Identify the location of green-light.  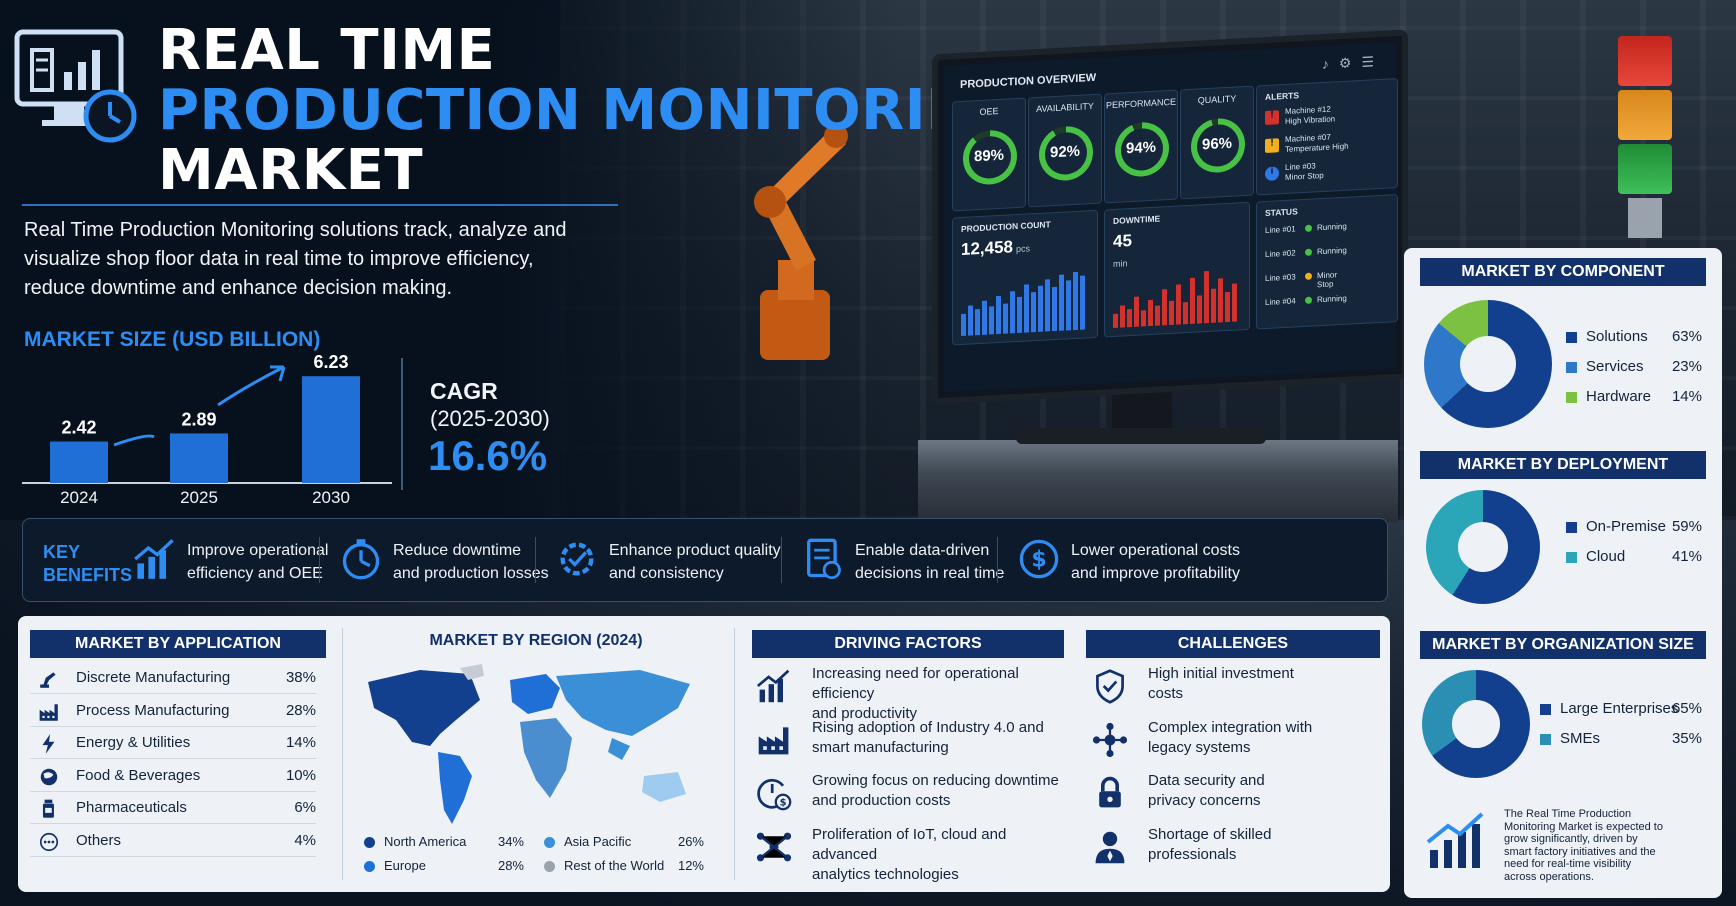
(1645, 169).